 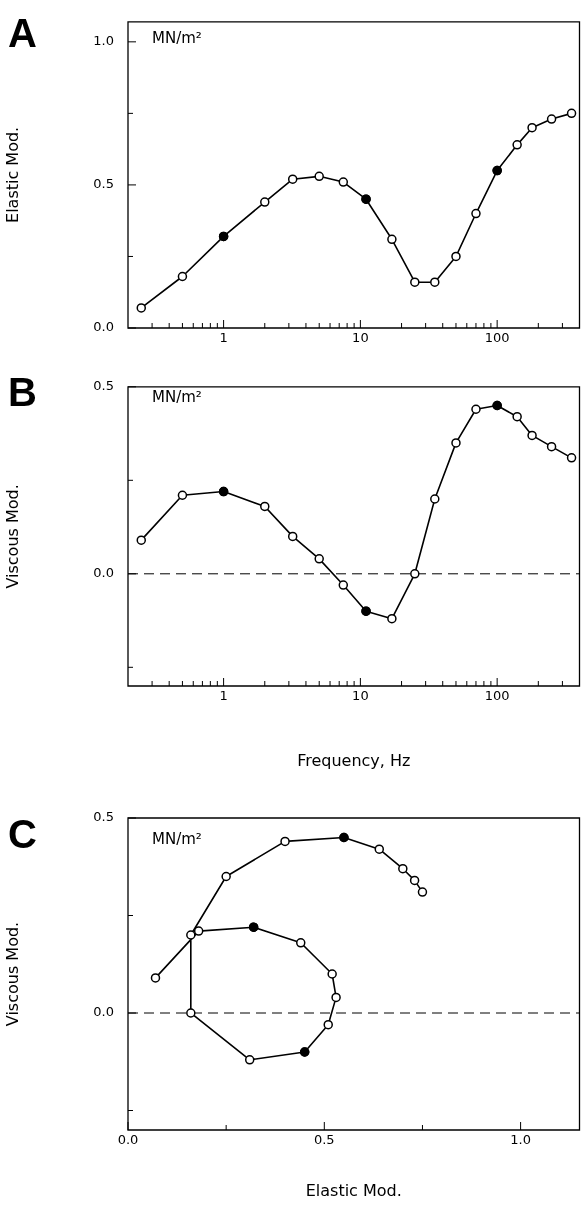 I want to click on x-axis-title: Frequency, Hz, so click(x=354, y=760).